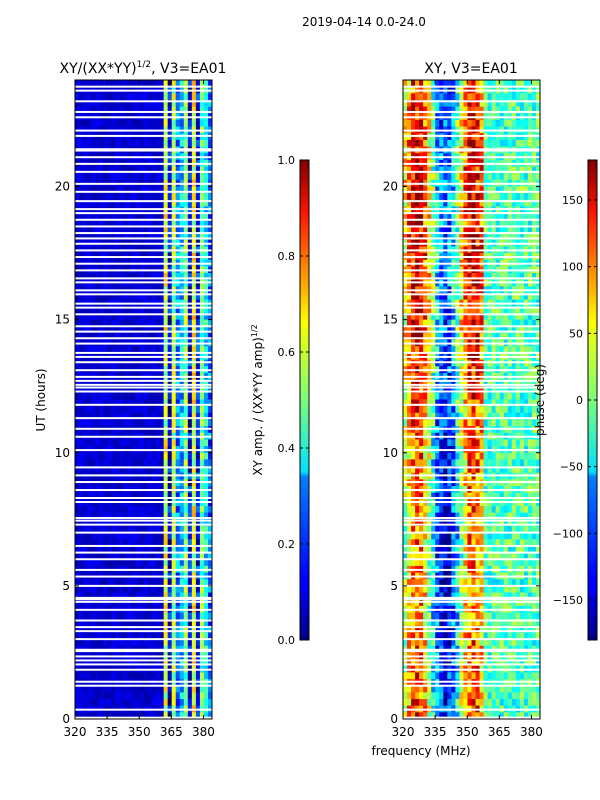 This screenshot has height=800, width=600. Describe the element at coordinates (143, 467) in the screenshot. I see `flagged-gap-line` at that location.